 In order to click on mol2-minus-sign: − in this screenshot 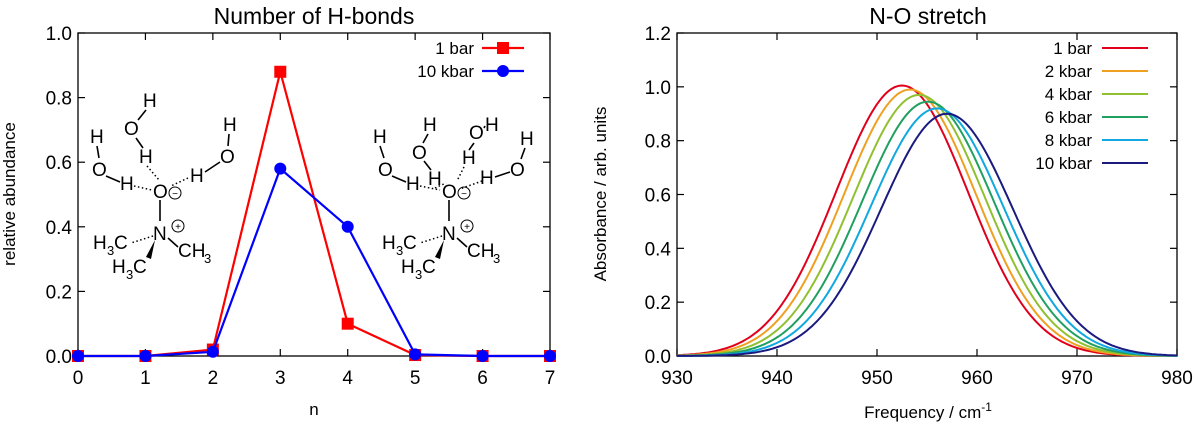, I will do `click(464, 194)`.